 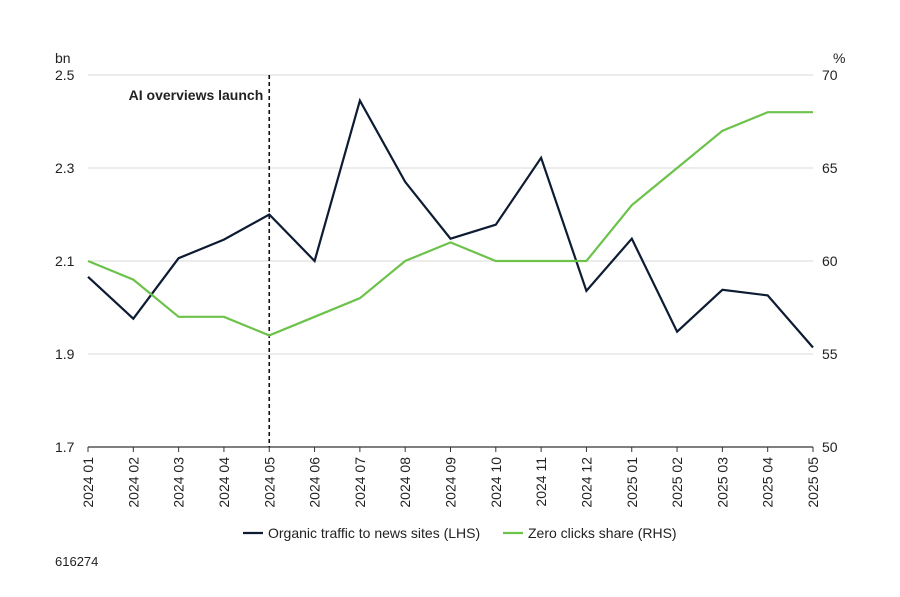 What do you see at coordinates (813, 482) in the screenshot?
I see `x-tick-label: 2025 05` at bounding box center [813, 482].